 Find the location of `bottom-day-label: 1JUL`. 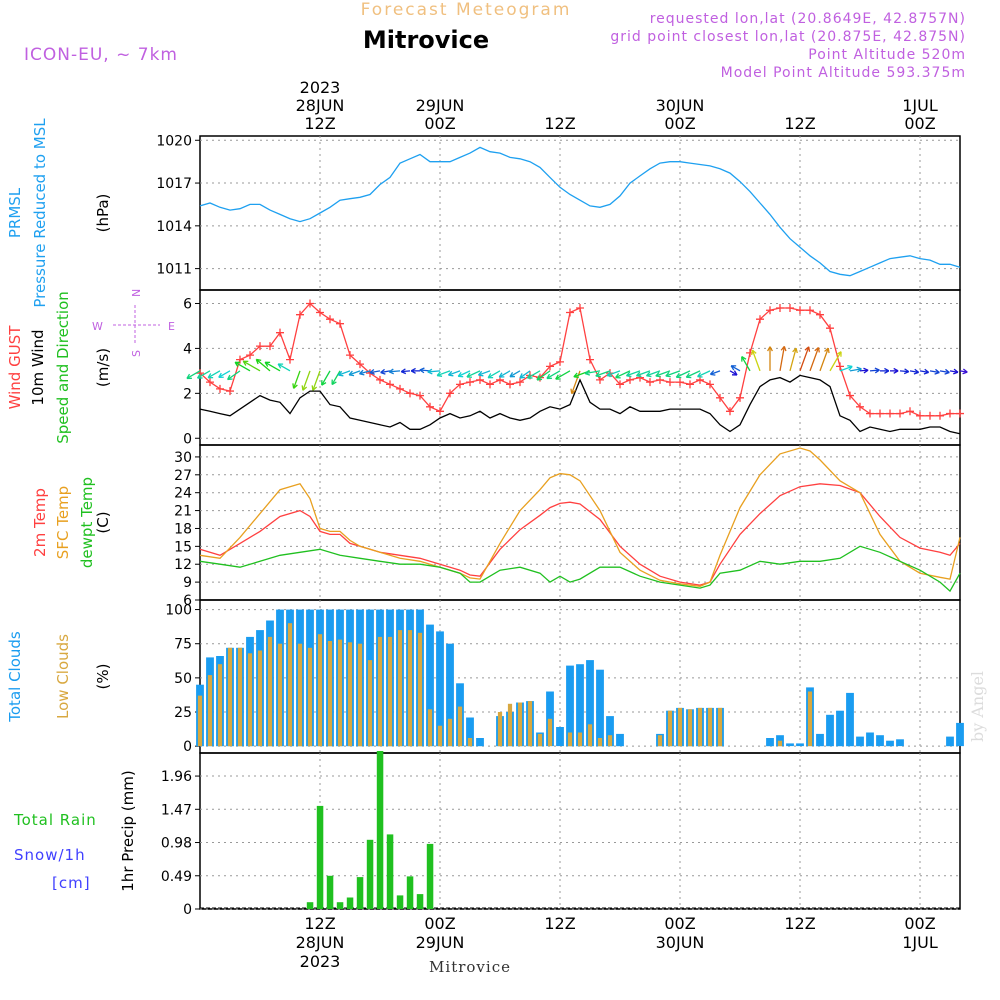

bottom-day-label: 1JUL is located at coordinates (920, 942).